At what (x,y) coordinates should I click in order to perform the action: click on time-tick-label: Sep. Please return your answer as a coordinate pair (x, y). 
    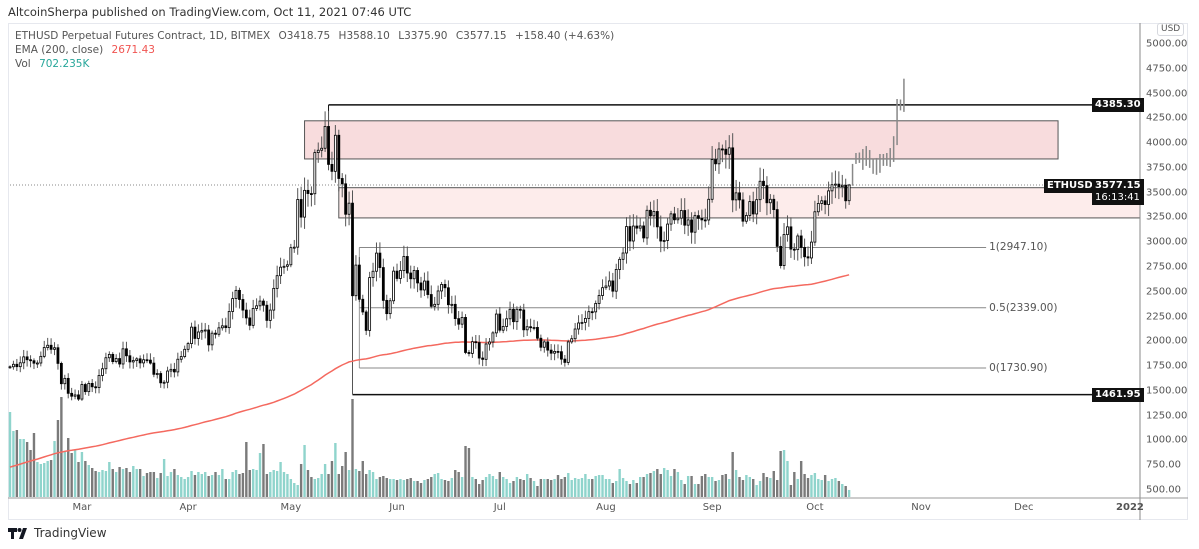
    Looking at the image, I should click on (712, 507).